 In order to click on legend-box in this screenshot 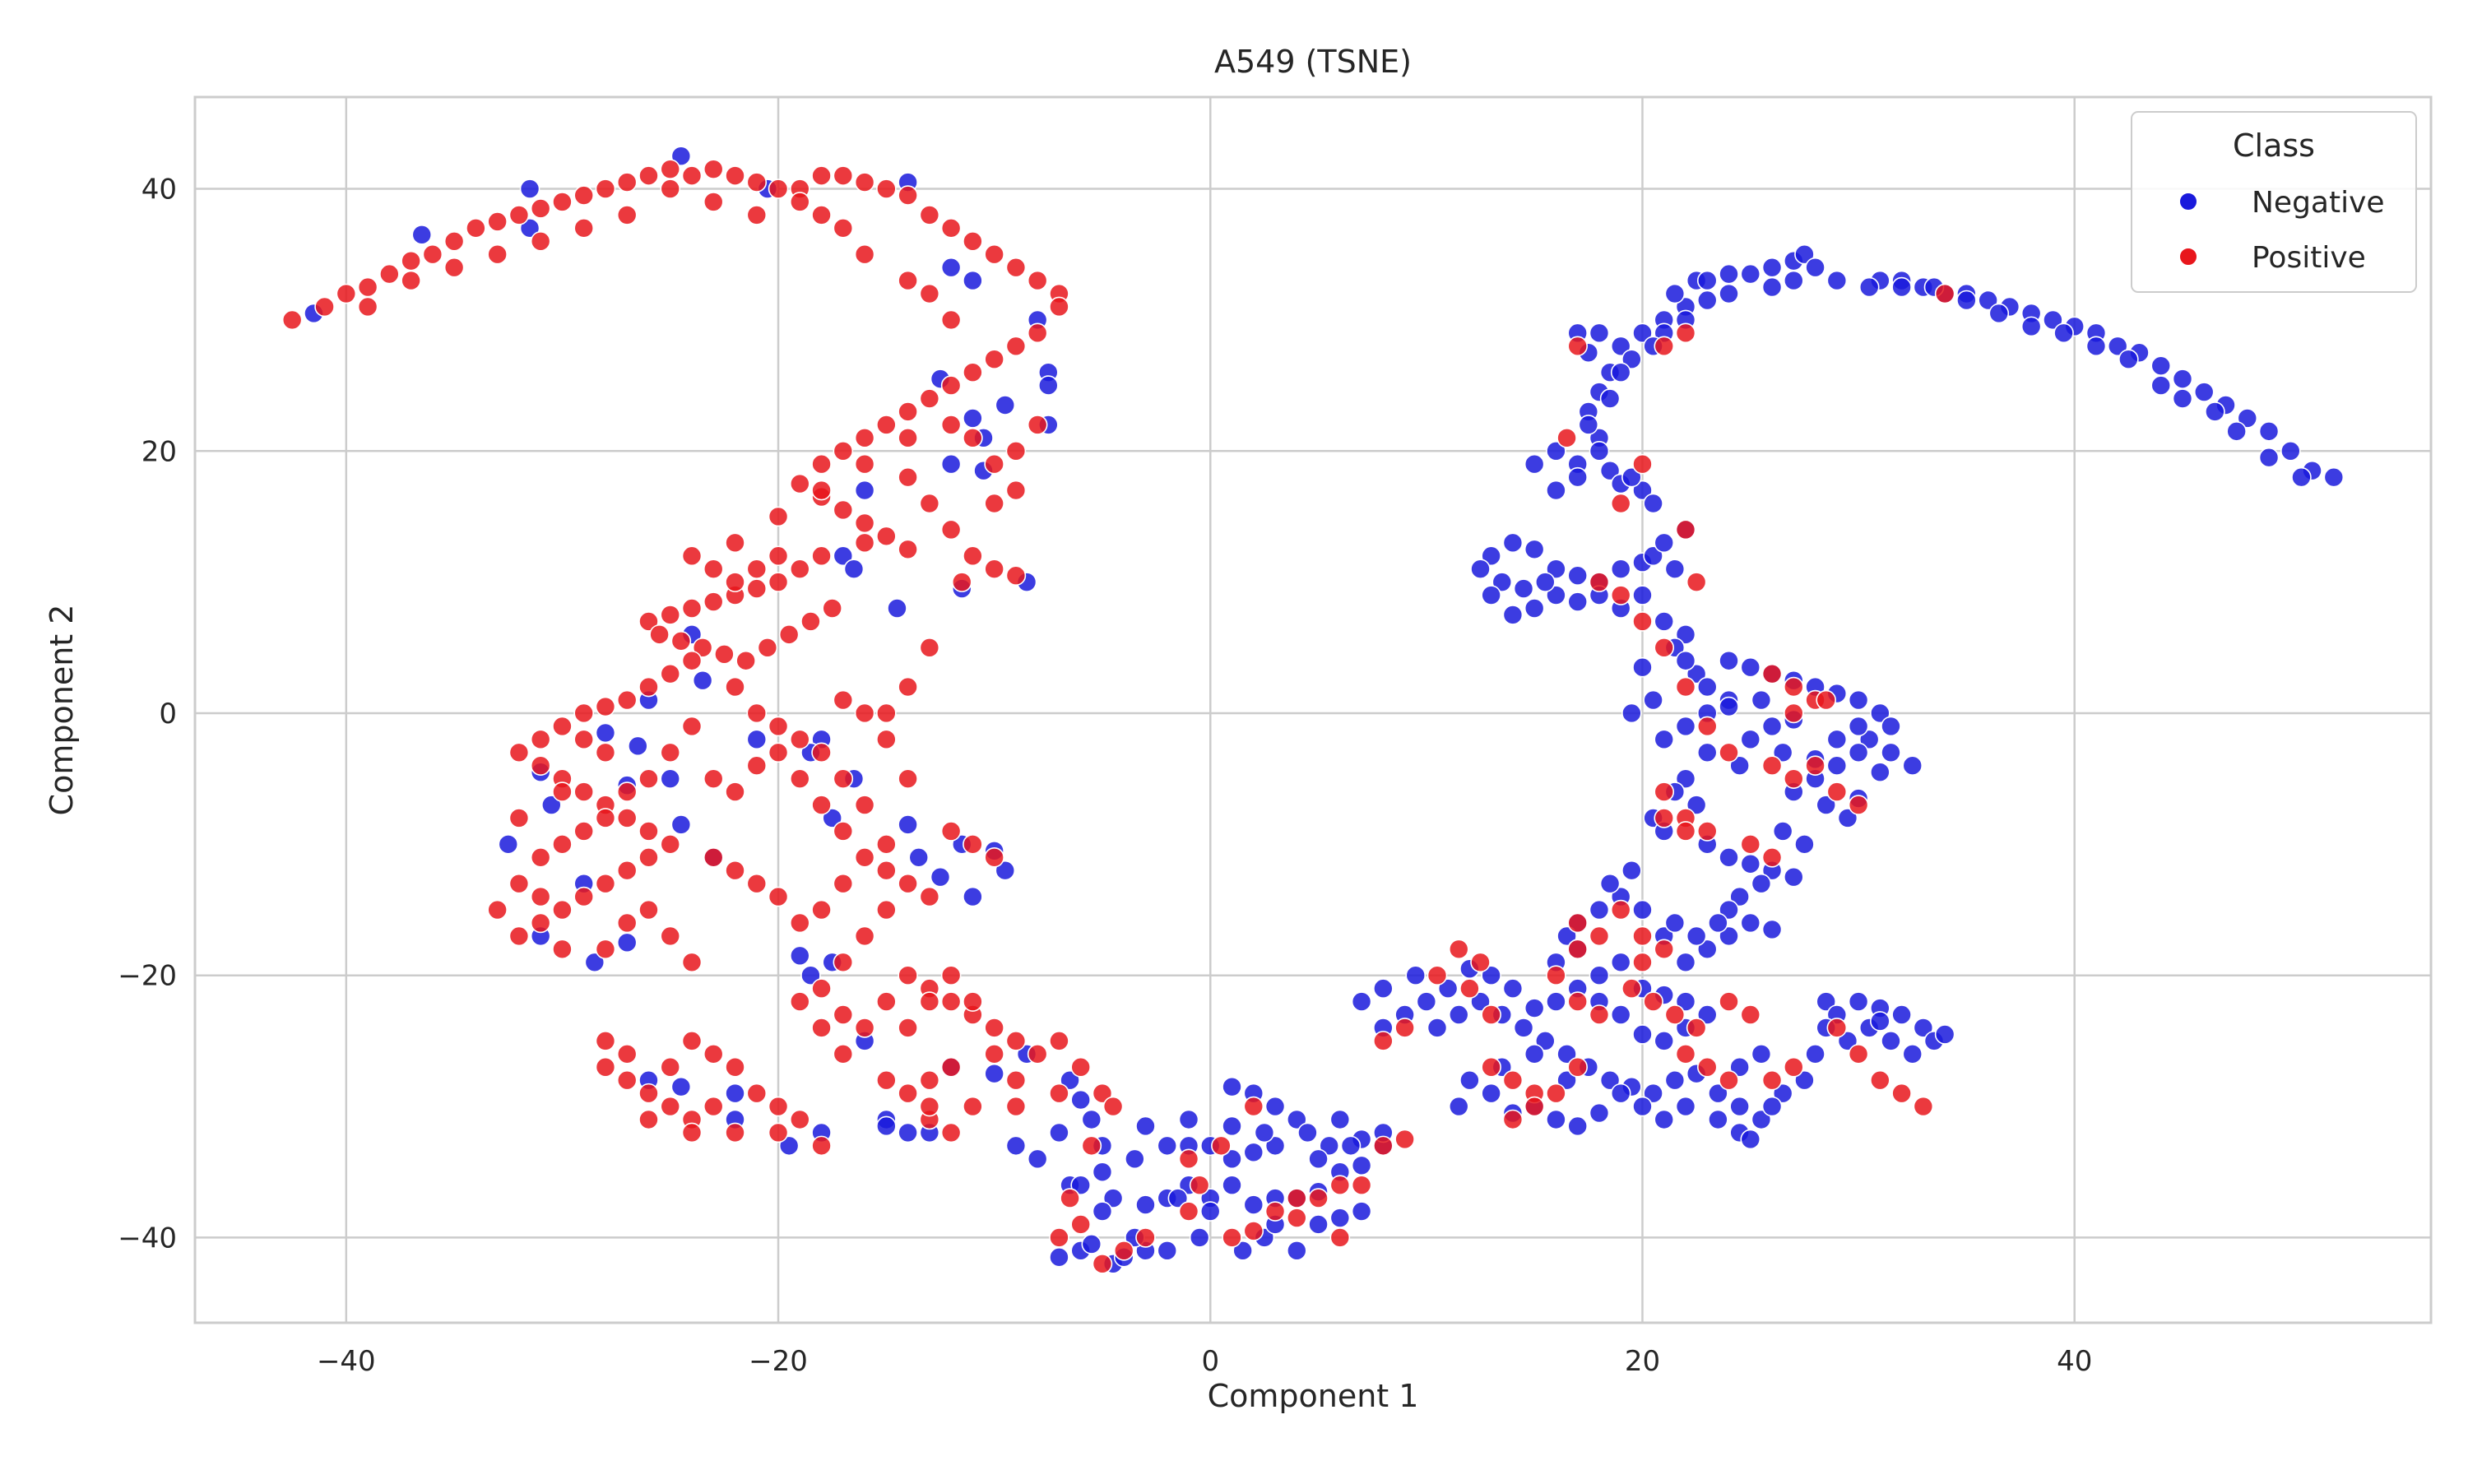, I will do `click(2274, 202)`.